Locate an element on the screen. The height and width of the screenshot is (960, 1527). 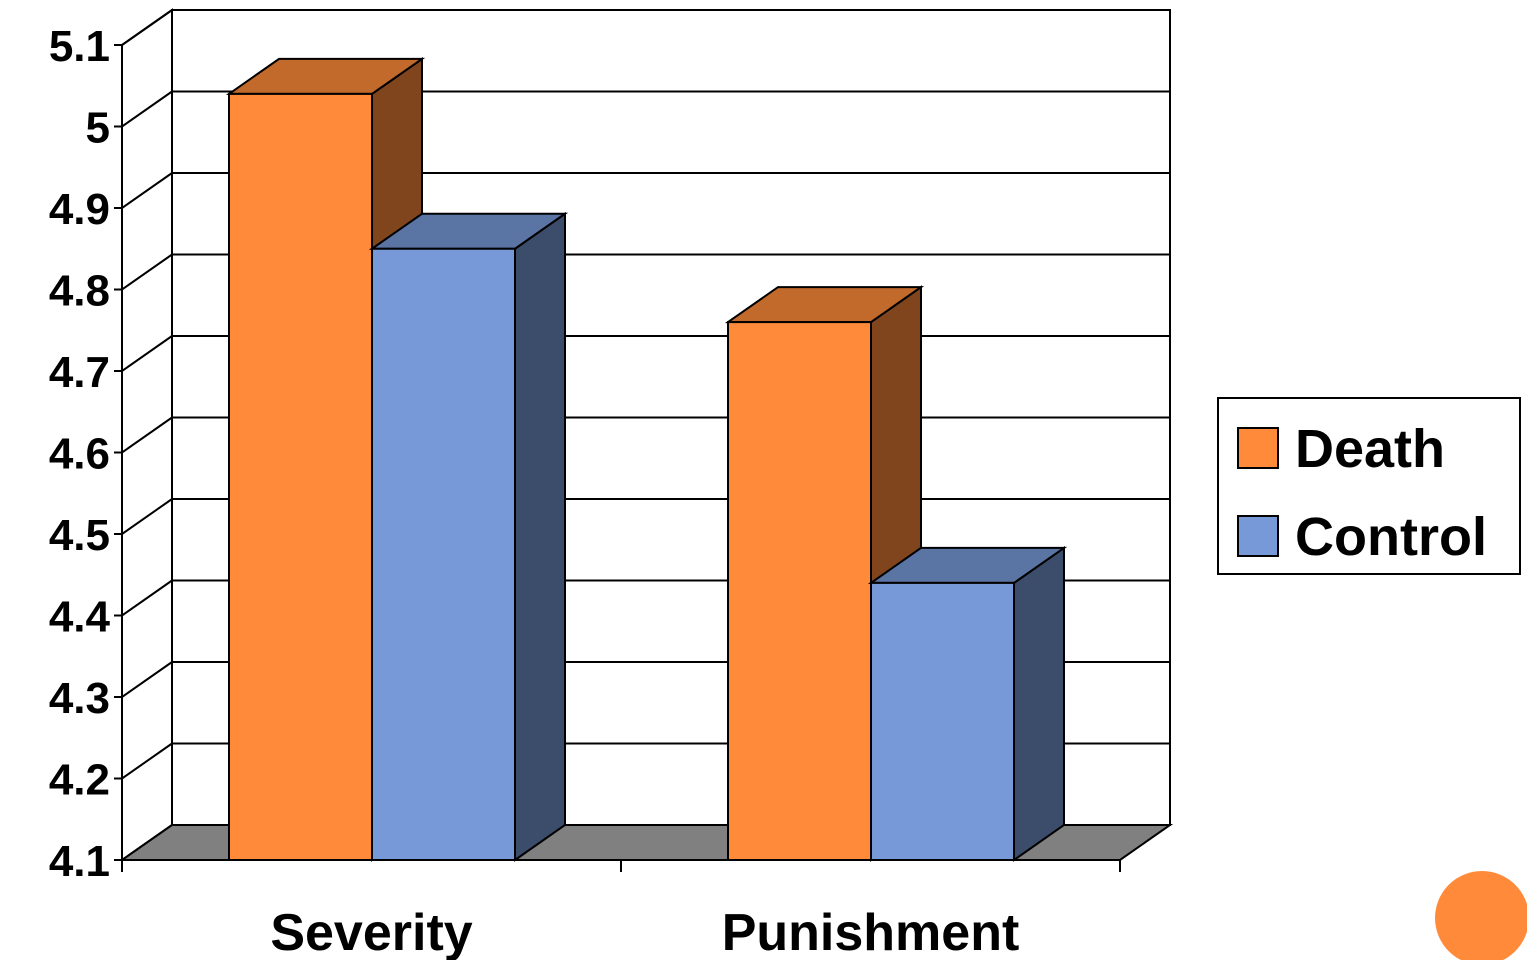
y-tick-label: 4.6 is located at coordinates (79, 454).